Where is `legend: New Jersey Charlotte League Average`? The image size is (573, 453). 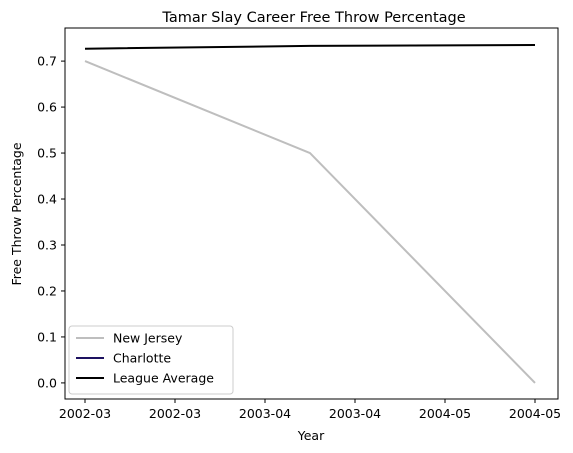
legend: New Jersey Charlotte League Average is located at coordinates (151, 360).